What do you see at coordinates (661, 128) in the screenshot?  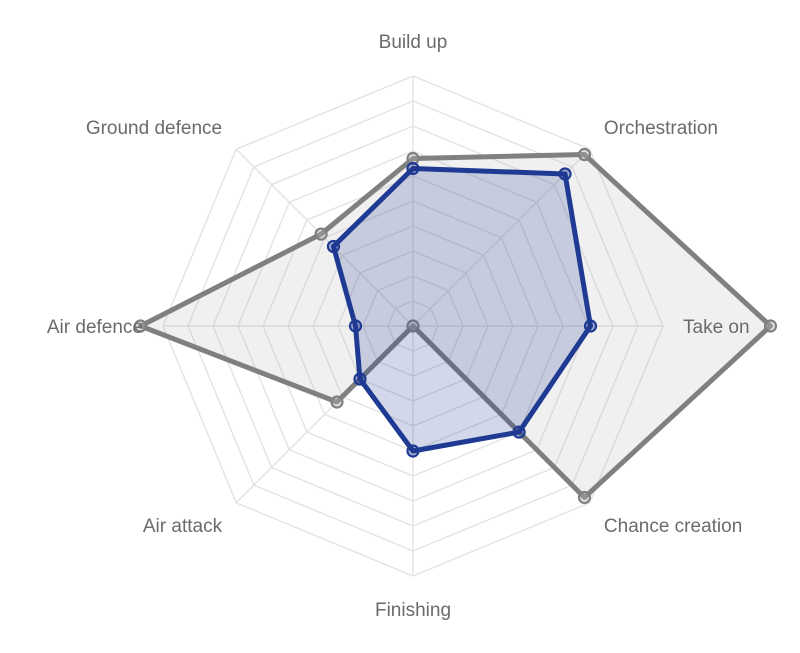 I see `axis-label: Orchestration` at bounding box center [661, 128].